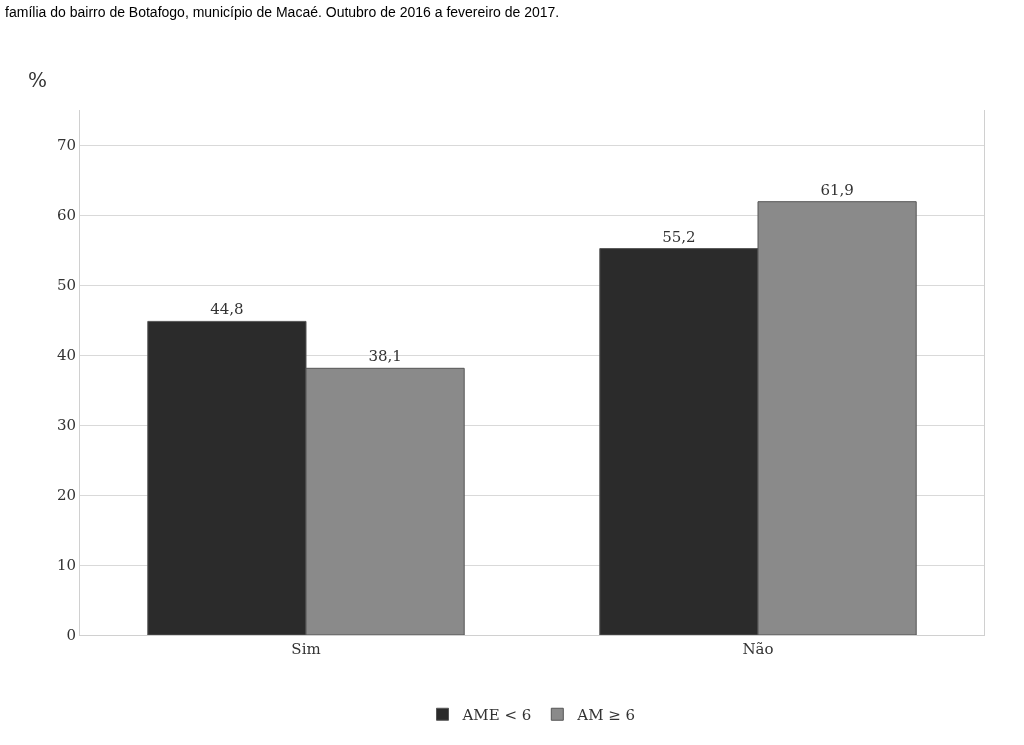 The height and width of the screenshot is (745, 1024). What do you see at coordinates (71, 635) in the screenshot?
I see `y-tick-label: 0` at bounding box center [71, 635].